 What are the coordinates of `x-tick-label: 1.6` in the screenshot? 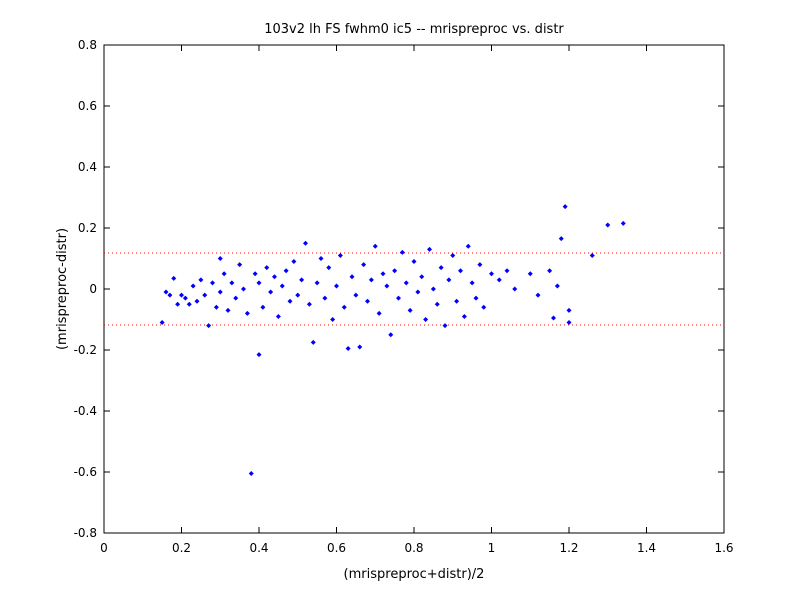 It's located at (723, 548).